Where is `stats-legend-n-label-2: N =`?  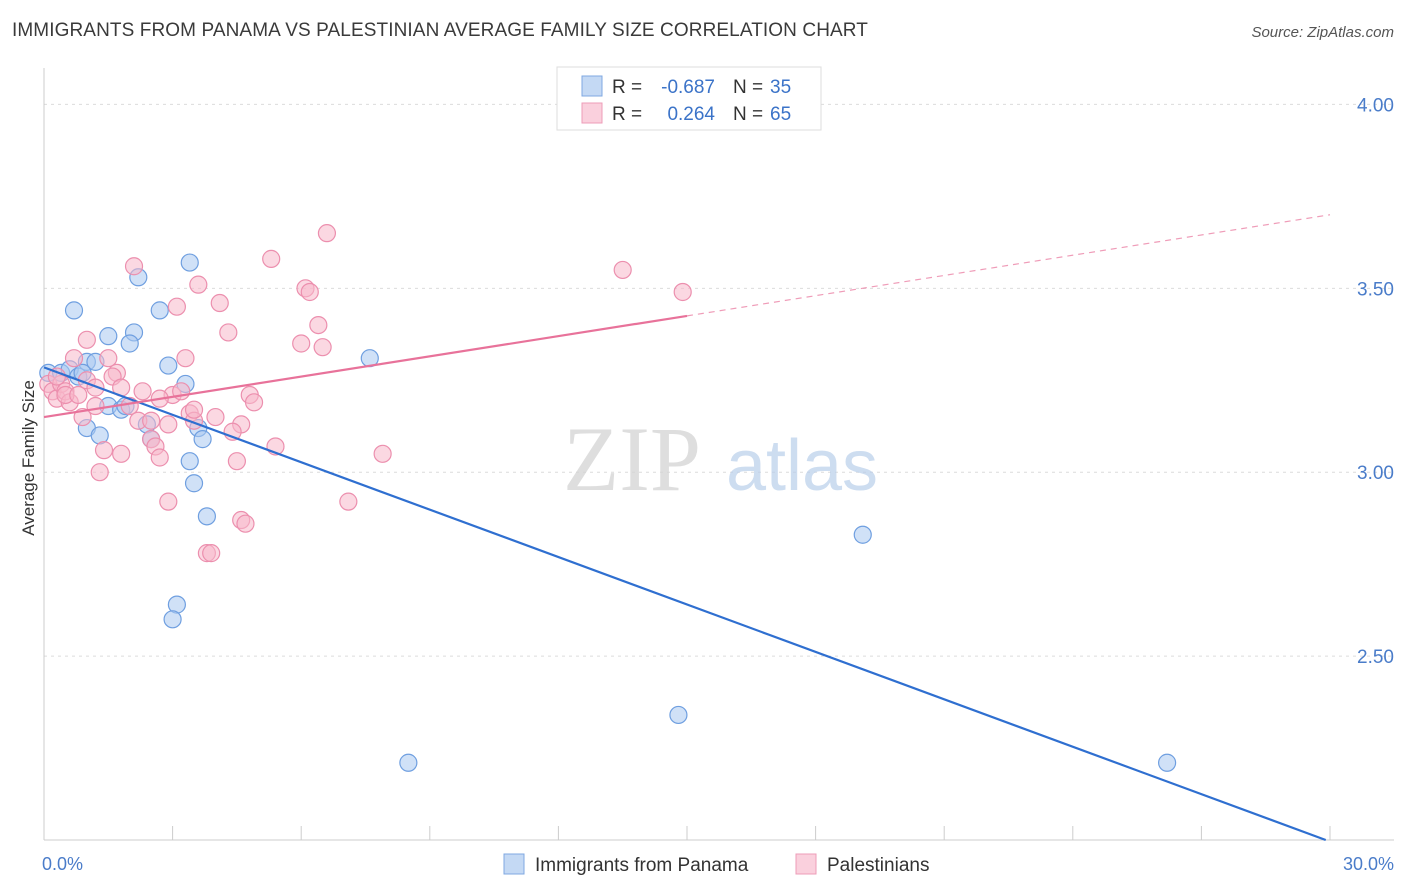 stats-legend-n-label-2: N = is located at coordinates (748, 114).